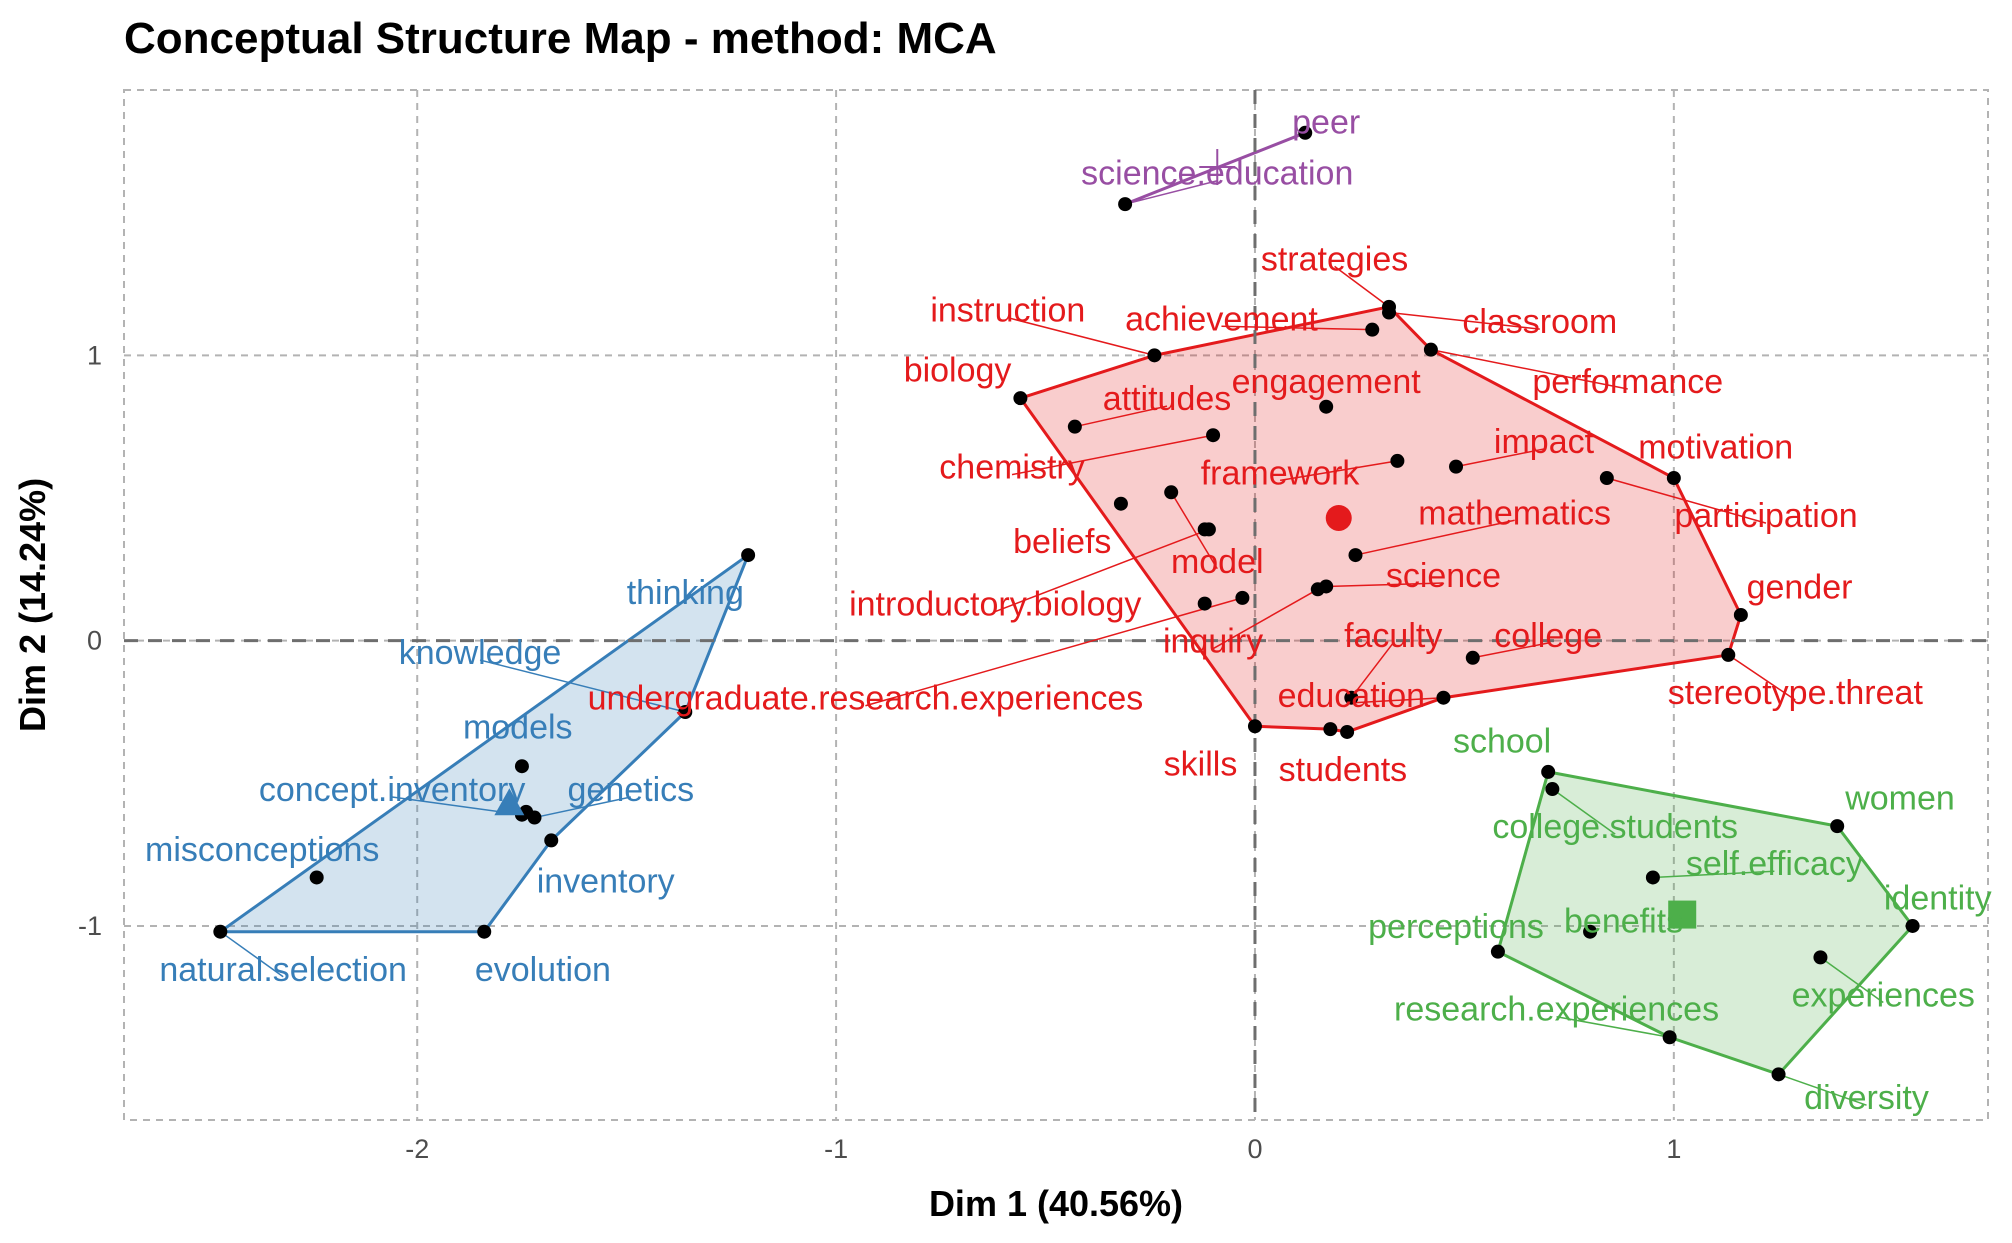  What do you see at coordinates (316, 877) in the screenshot?
I see `point-misconceptions` at bounding box center [316, 877].